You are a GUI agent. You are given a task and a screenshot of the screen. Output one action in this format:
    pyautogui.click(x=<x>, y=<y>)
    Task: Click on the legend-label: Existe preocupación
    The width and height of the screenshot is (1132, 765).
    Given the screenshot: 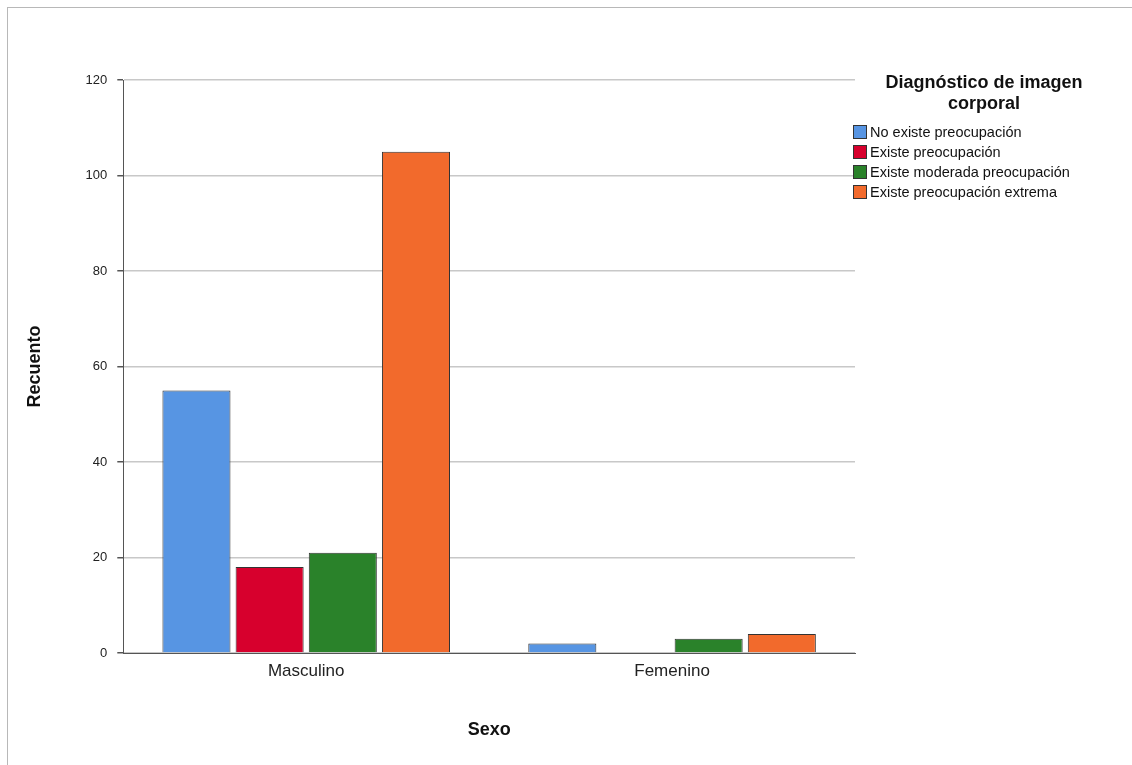 What is the action you would take?
    pyautogui.click(x=935, y=152)
    